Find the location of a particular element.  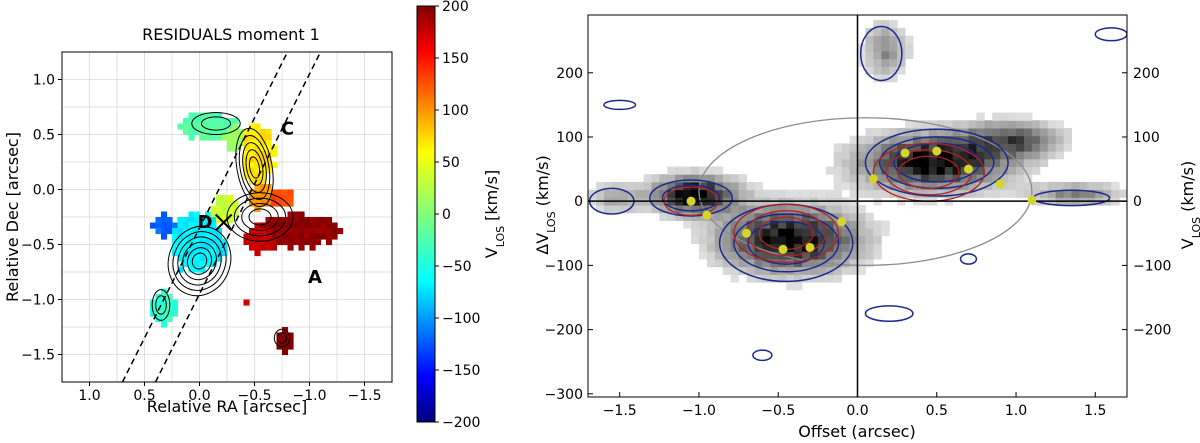

x-tick-label: −0.5 is located at coordinates (255, 396).